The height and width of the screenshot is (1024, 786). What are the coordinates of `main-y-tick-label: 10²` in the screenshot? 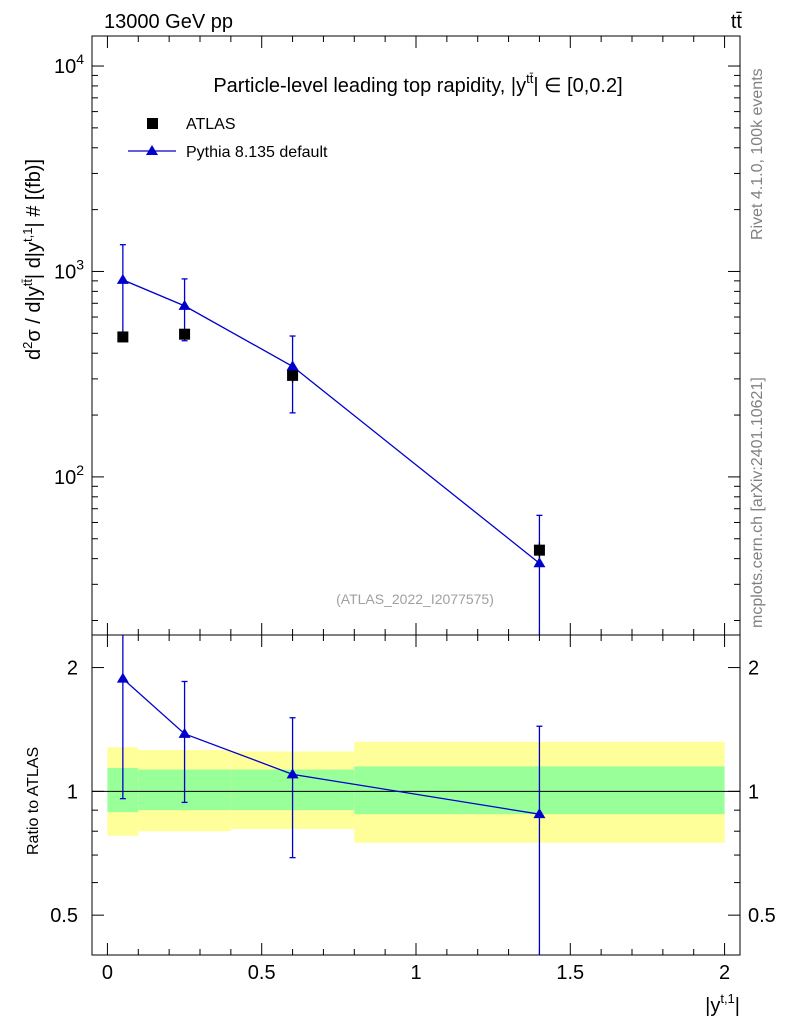 It's located at (69, 475).